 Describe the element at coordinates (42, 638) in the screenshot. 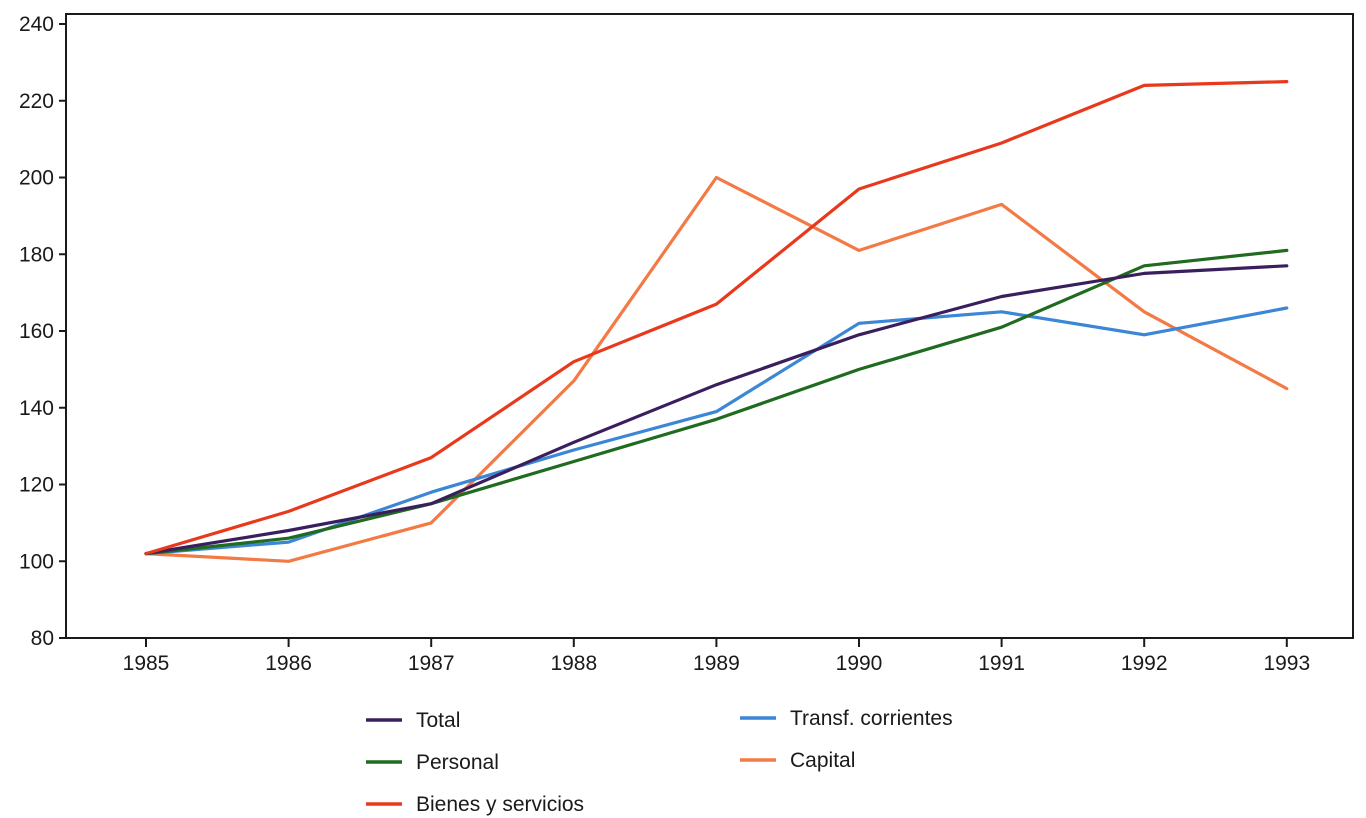

I see `y-tick-label: 80` at that location.